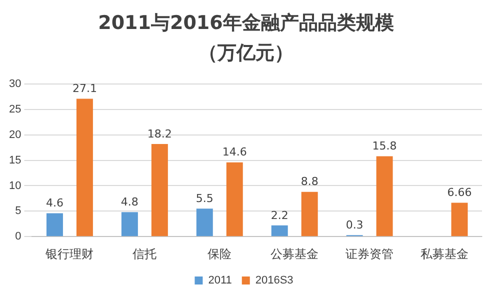 The height and width of the screenshot is (299, 492). Describe the element at coordinates (234, 152) in the screenshot. I see `data-label: 14.6` at that location.